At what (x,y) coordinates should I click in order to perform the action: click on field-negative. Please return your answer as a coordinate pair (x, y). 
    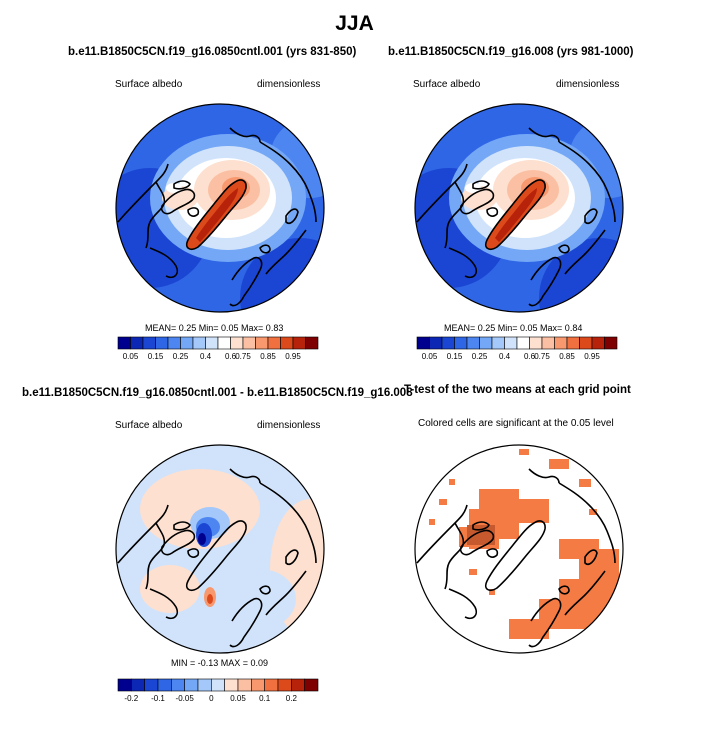
    Looking at the image, I should click on (260, 599).